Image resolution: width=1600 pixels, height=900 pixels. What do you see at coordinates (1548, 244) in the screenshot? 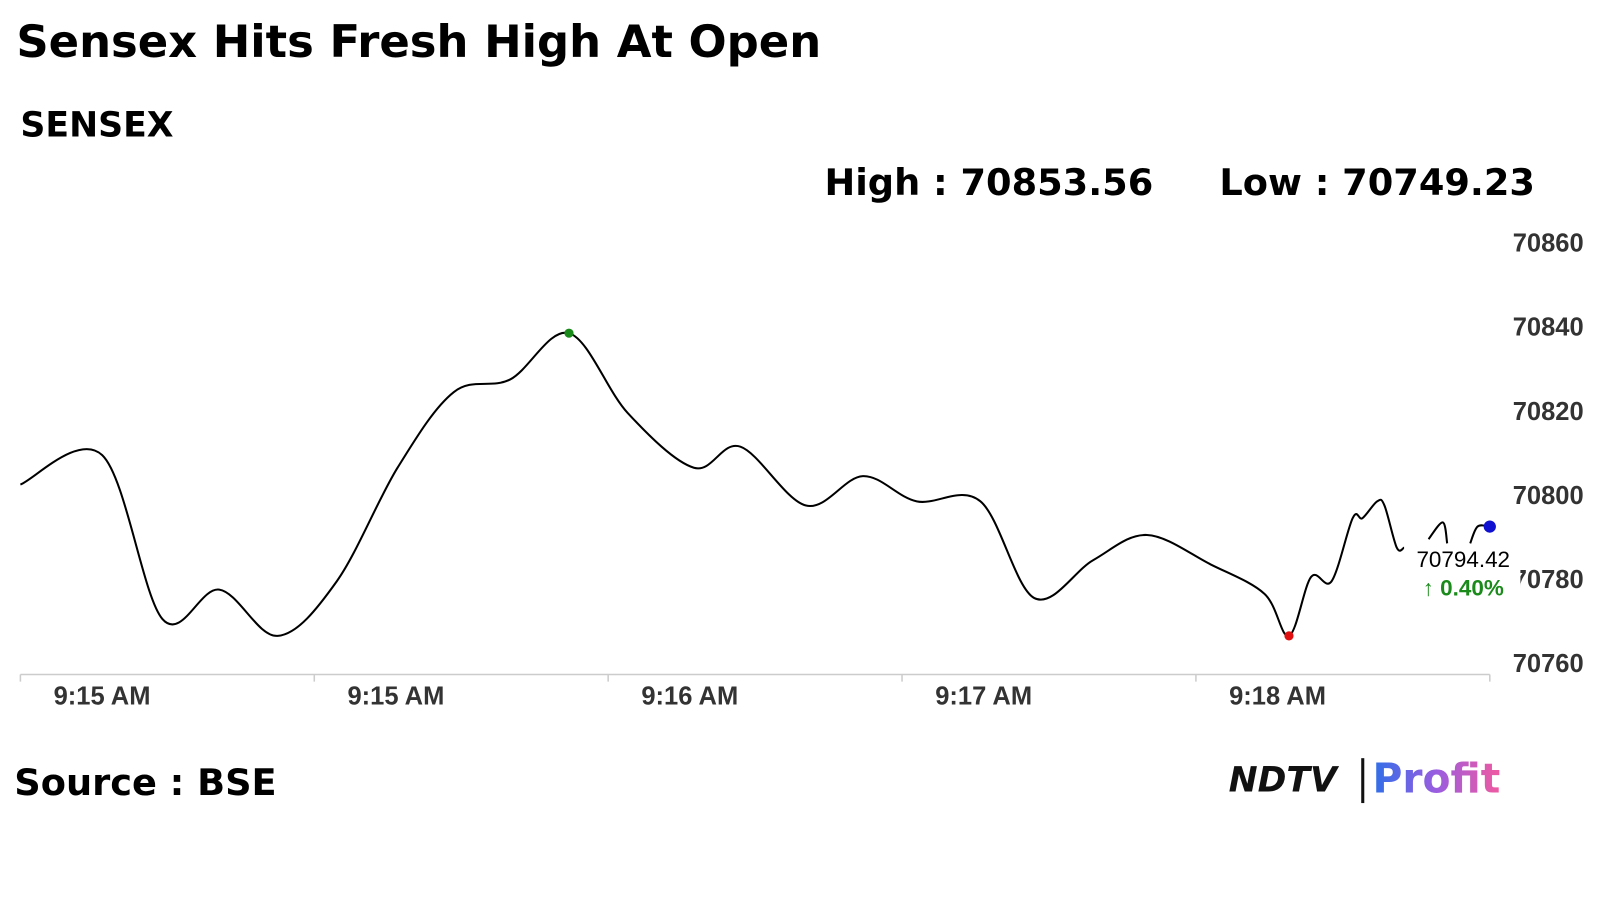
I see `y-tick-label: 70860` at bounding box center [1548, 244].